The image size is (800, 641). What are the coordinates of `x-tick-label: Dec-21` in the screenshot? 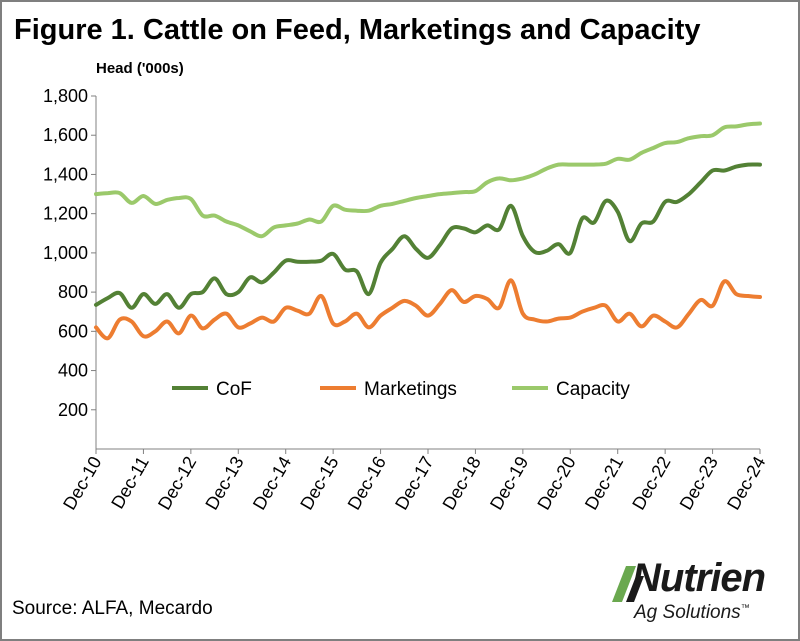 It's located at (604, 483).